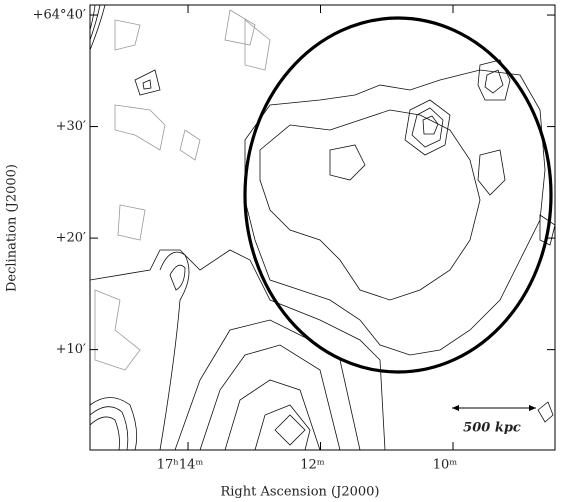 The width and height of the screenshot is (568, 502). I want to click on x-tick-label: 12ᵐ, so click(312, 465).